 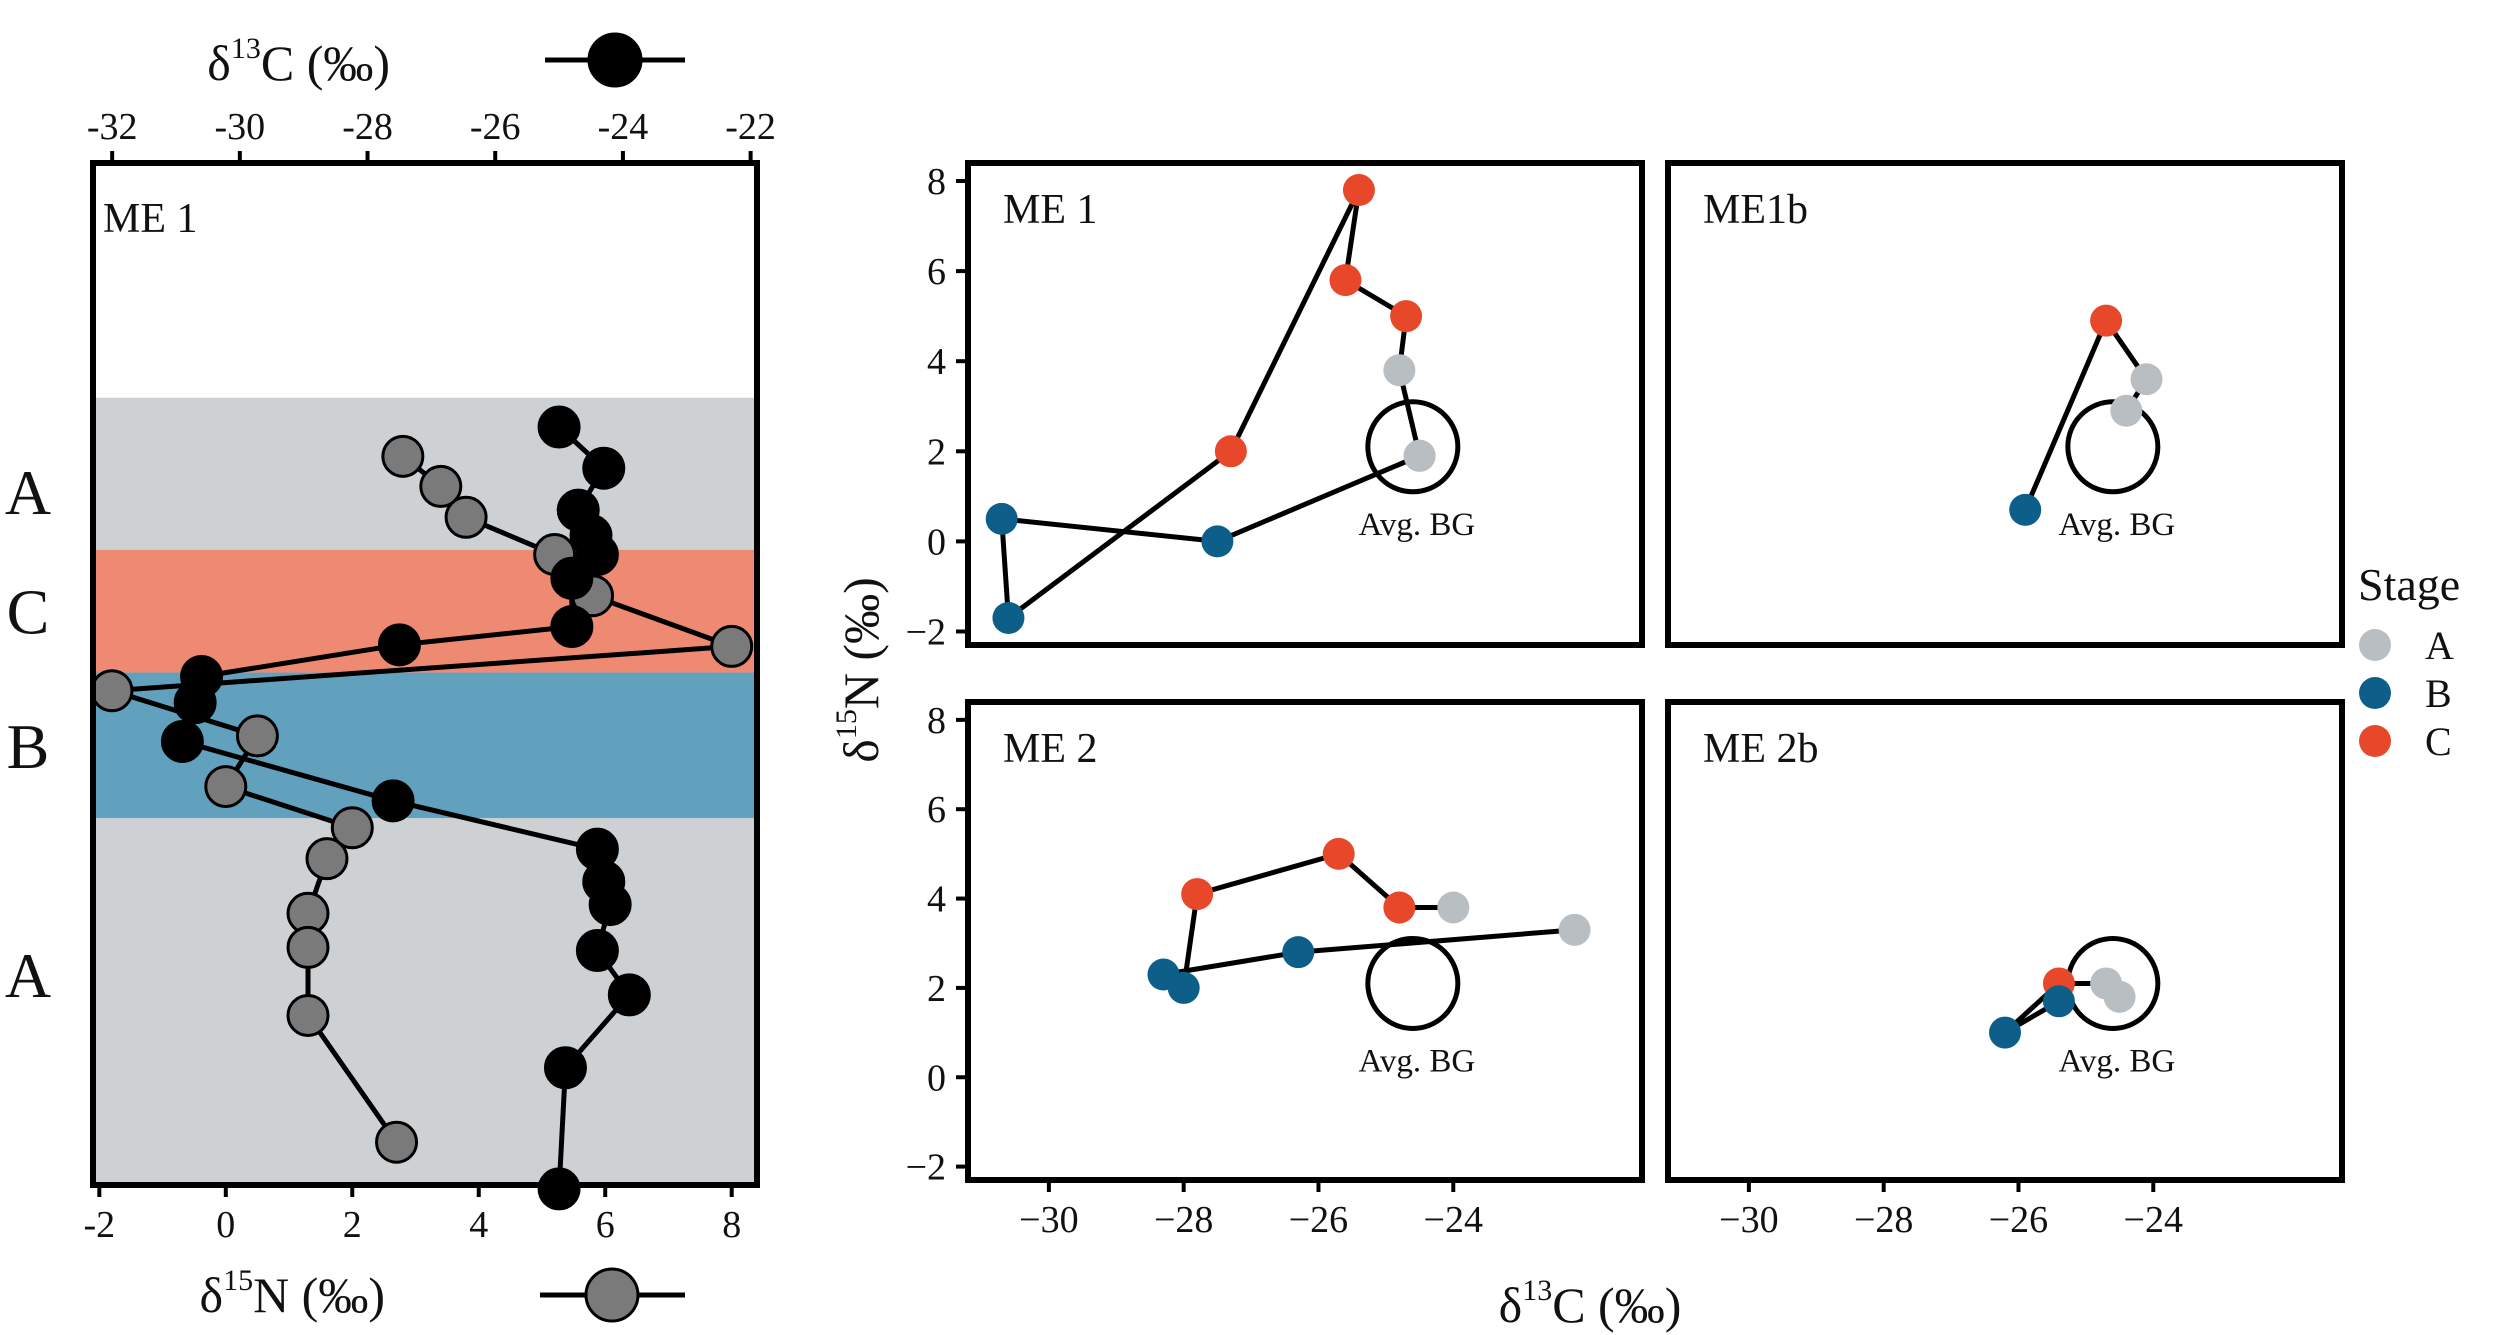 What do you see at coordinates (28, 975) in the screenshot?
I see `stage-label-3: A` at bounding box center [28, 975].